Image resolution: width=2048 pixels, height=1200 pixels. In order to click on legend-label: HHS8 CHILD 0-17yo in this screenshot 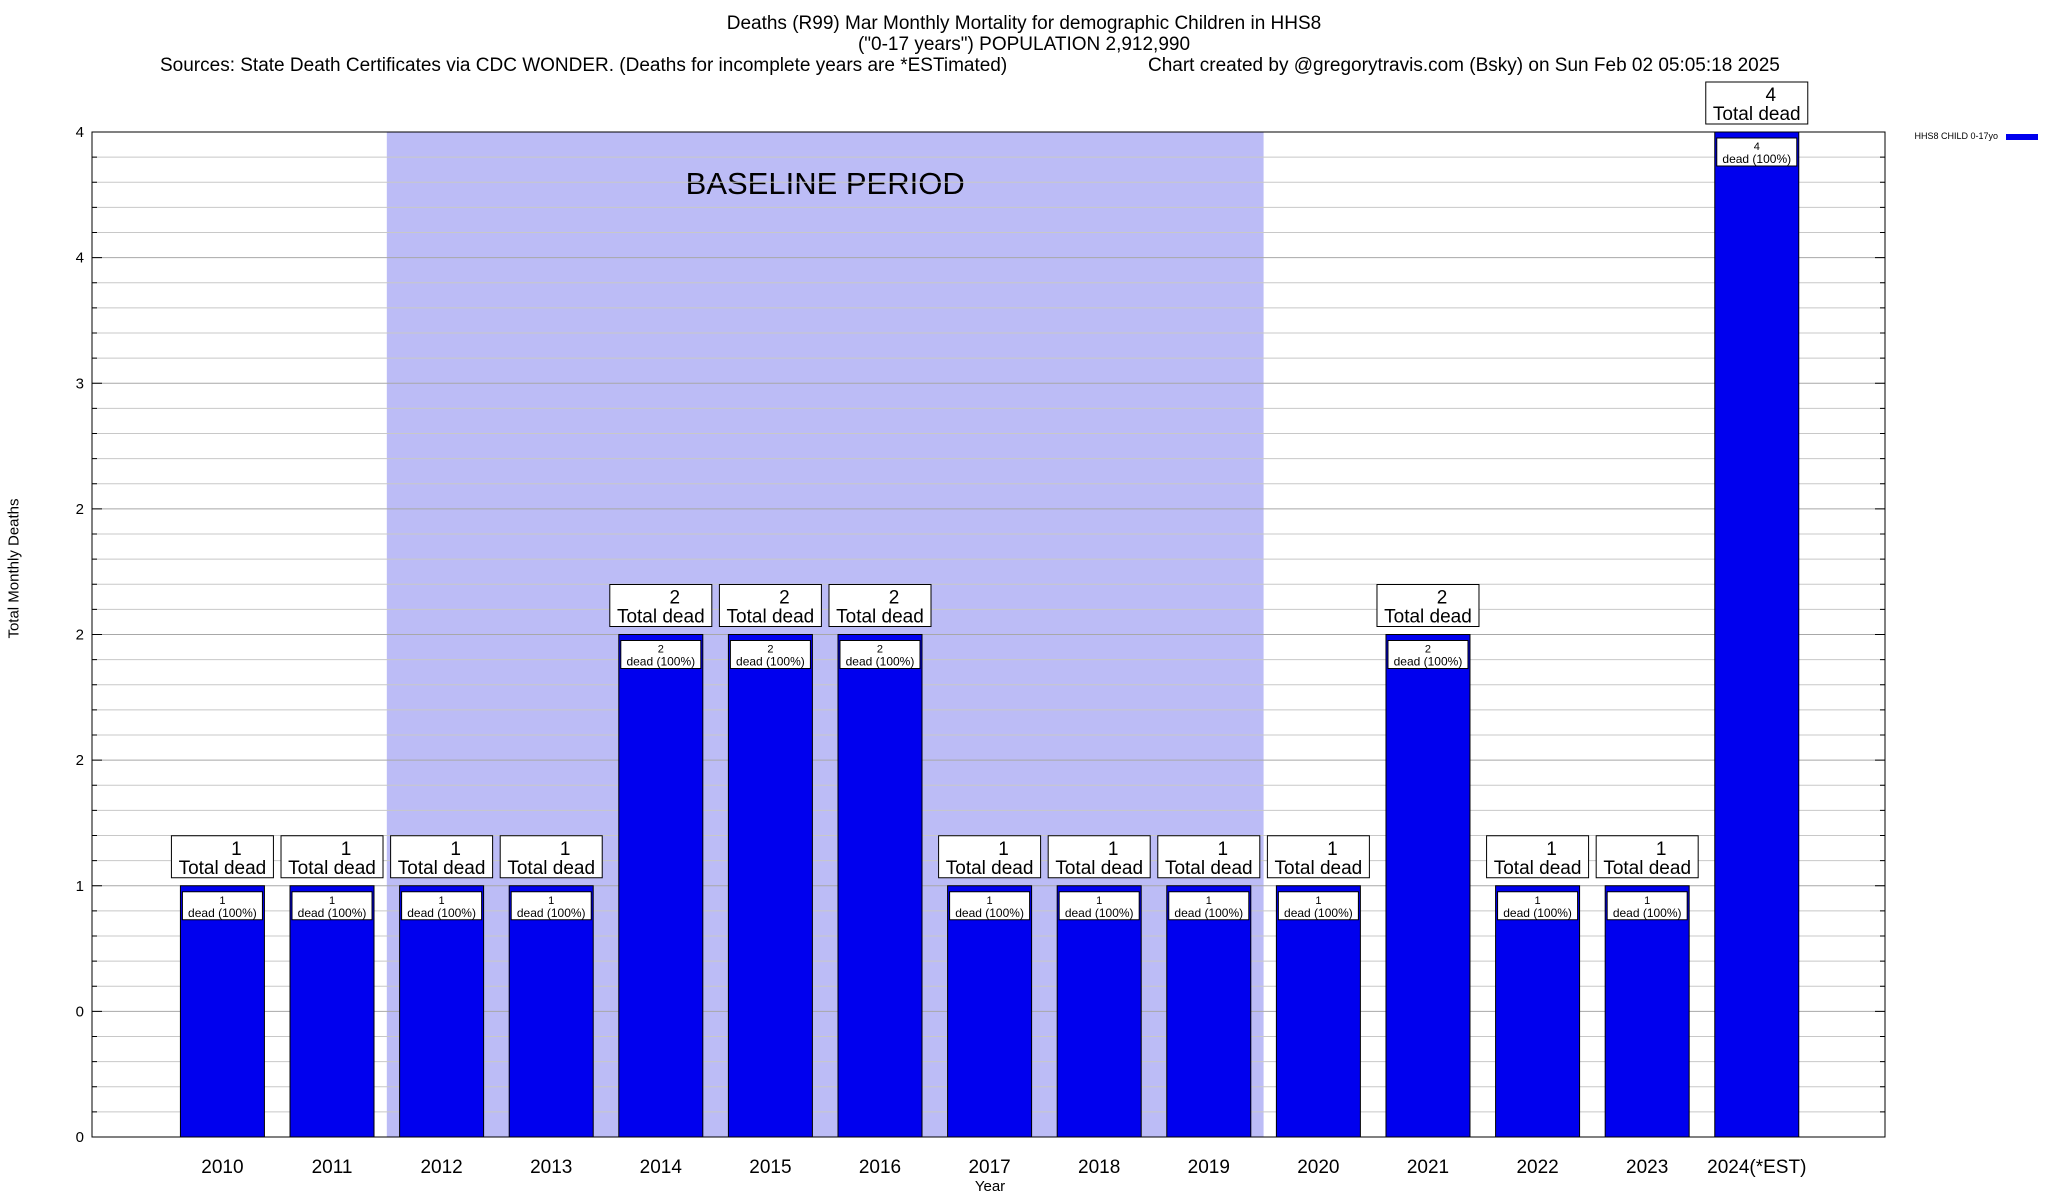, I will do `click(1956, 136)`.